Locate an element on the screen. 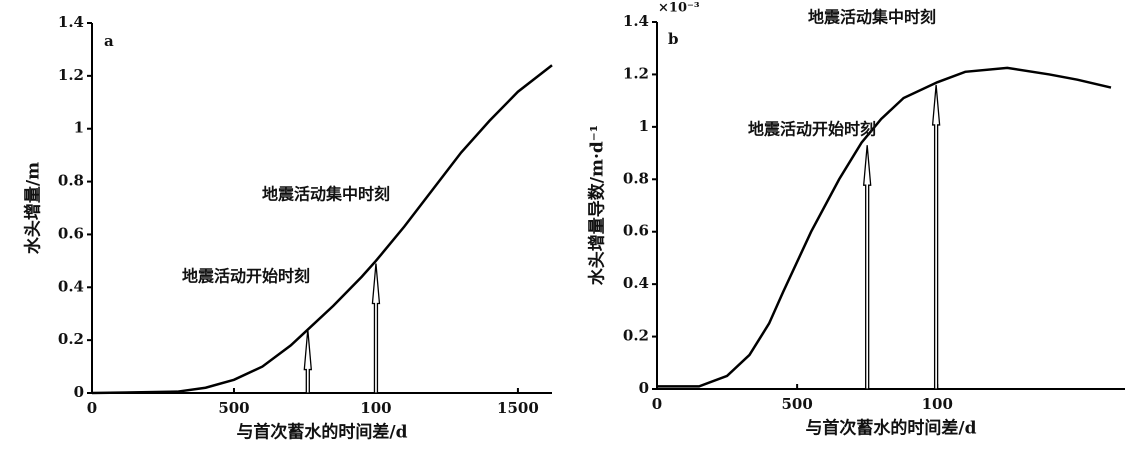 Image resolution: width=1134 pixels, height=450 pixels. y-axis-label: 水头增量/m is located at coordinates (33, 208).